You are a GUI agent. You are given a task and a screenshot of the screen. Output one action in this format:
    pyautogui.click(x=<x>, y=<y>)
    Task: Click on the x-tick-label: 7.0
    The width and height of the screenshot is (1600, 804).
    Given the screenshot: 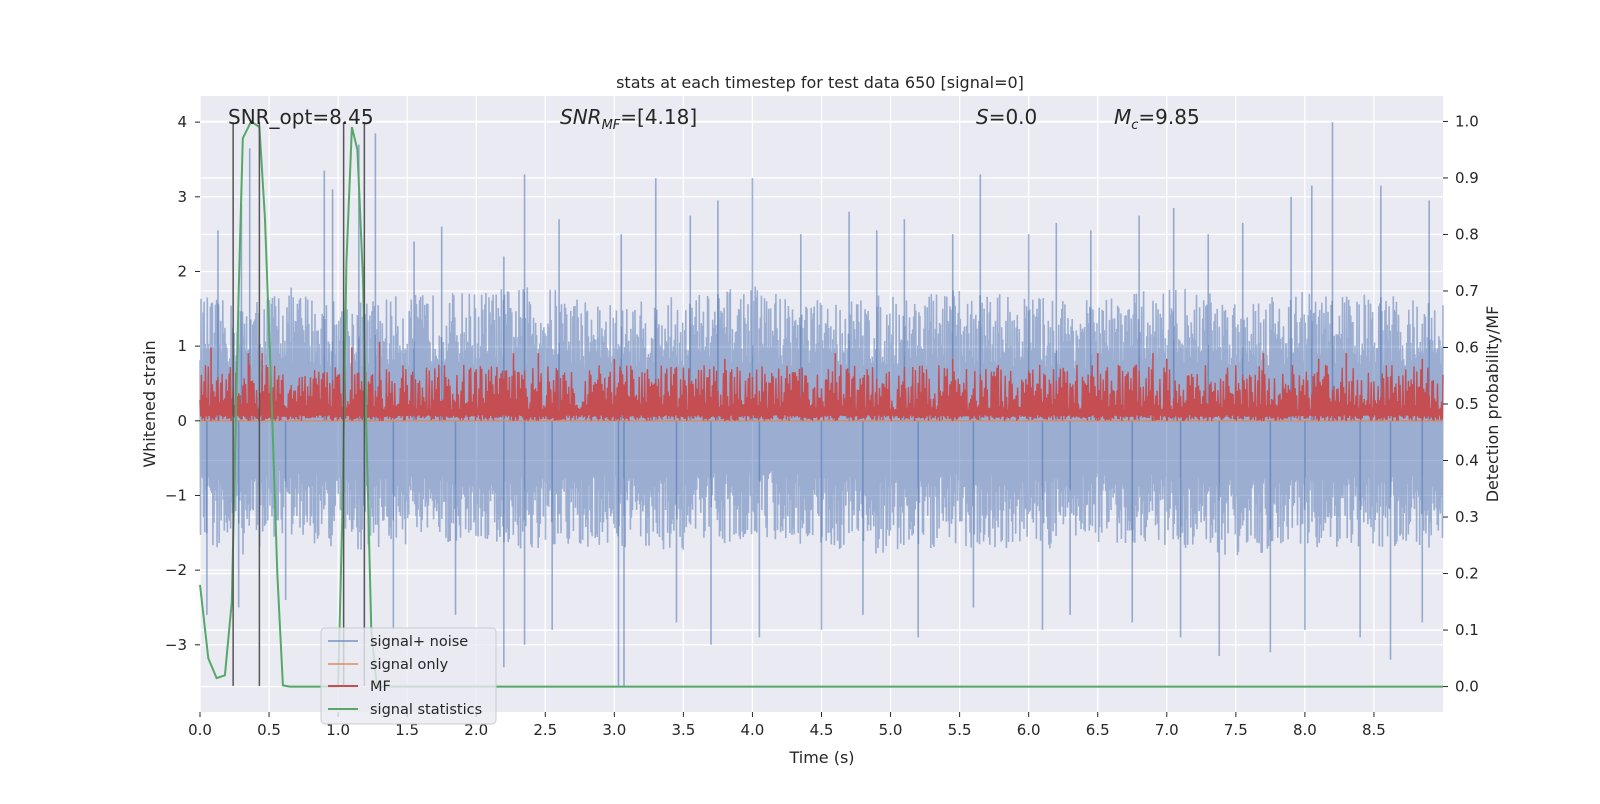 What is the action you would take?
    pyautogui.click(x=1167, y=730)
    